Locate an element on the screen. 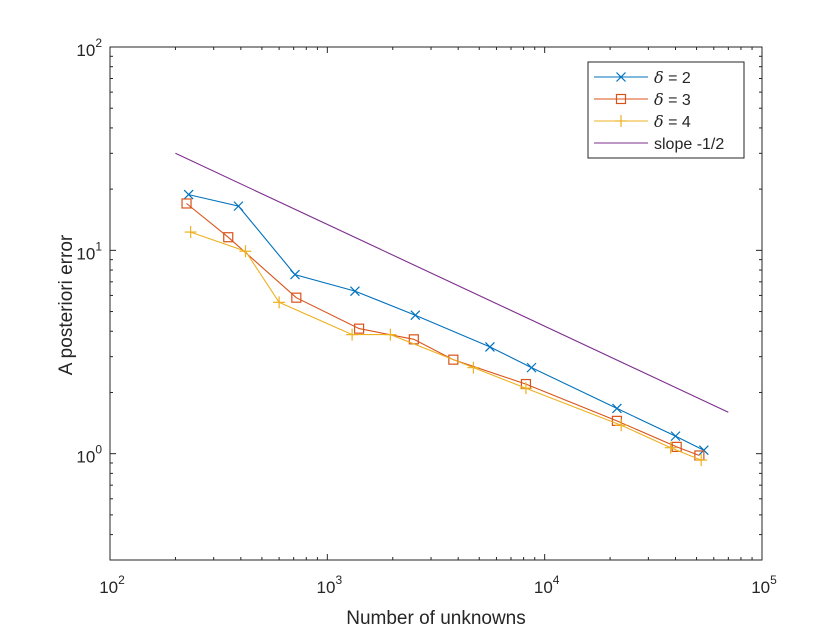 The image size is (840, 630). y-tick-label: 10⁰ is located at coordinates (89, 455).